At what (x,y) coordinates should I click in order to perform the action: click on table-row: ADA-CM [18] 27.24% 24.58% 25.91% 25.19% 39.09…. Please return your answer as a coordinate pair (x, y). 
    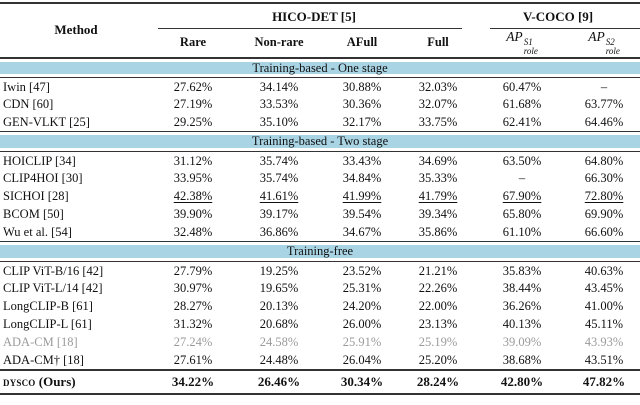
    Looking at the image, I should click on (320, 343).